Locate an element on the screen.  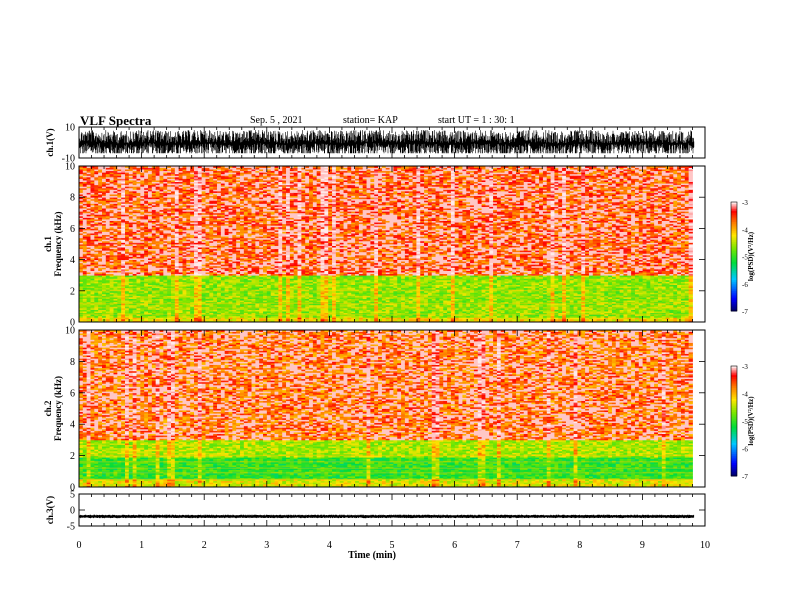
ch1-ytick-label: 10 is located at coordinates (70, 128).